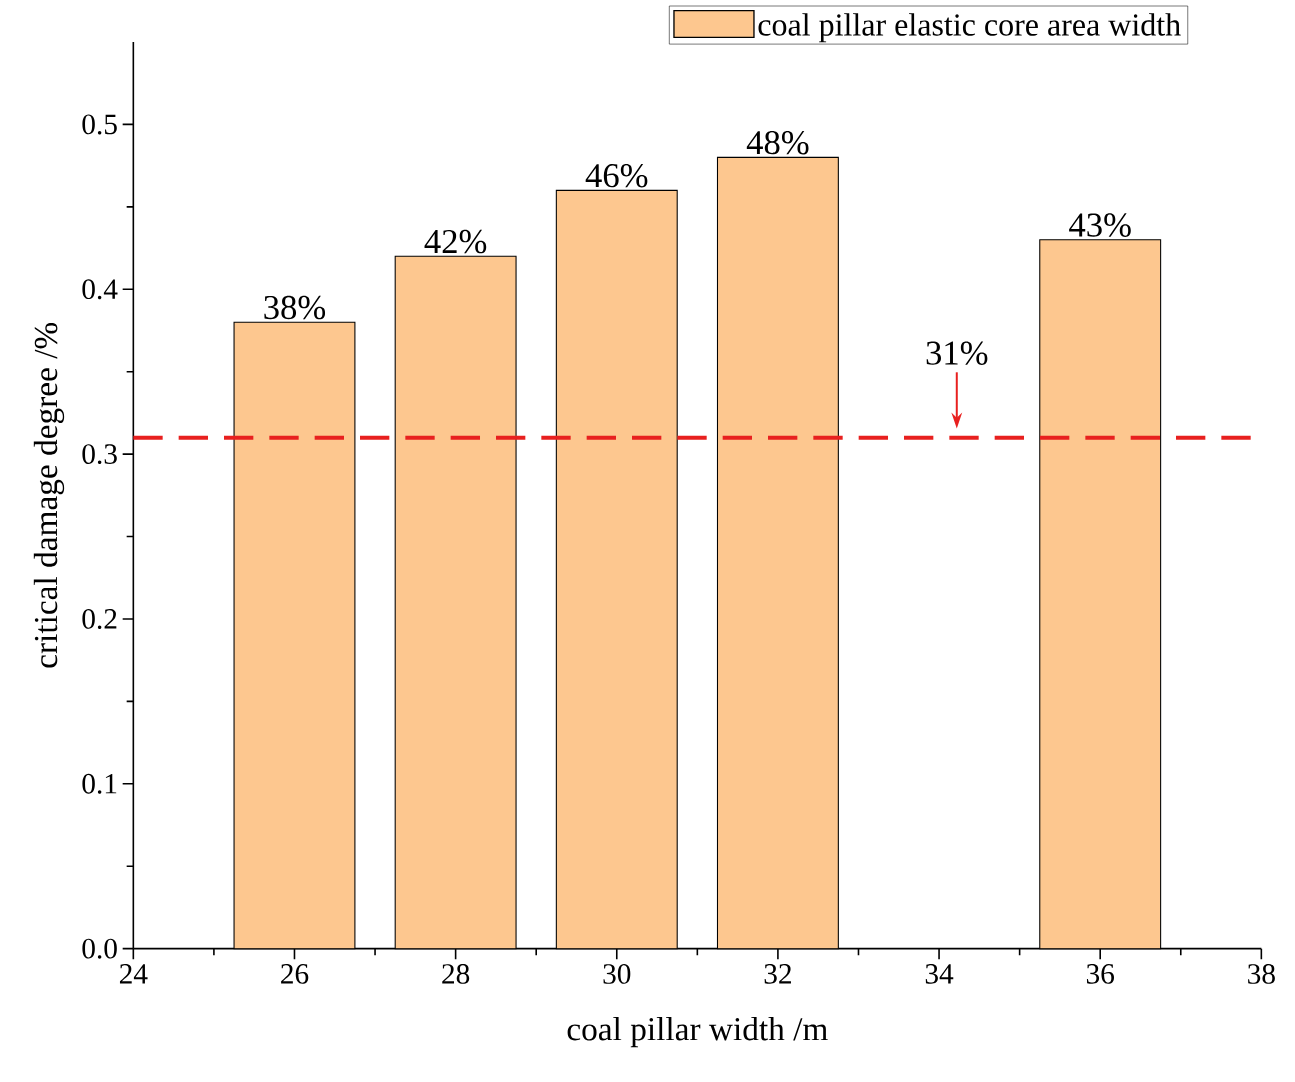  What do you see at coordinates (99, 948) in the screenshot?
I see `y-tick-label: 0.0` at bounding box center [99, 948].